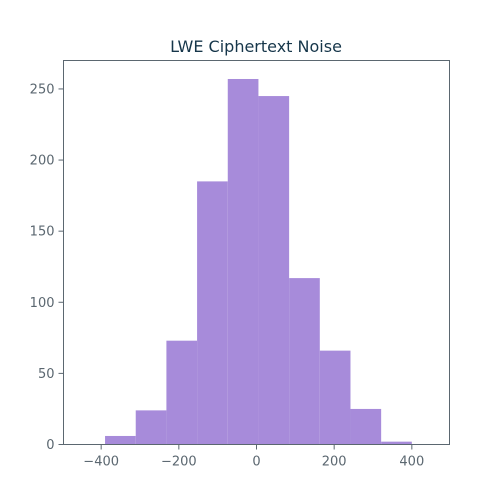  I want to click on chart-title: LWE Ciphertext Noise, so click(256, 46).